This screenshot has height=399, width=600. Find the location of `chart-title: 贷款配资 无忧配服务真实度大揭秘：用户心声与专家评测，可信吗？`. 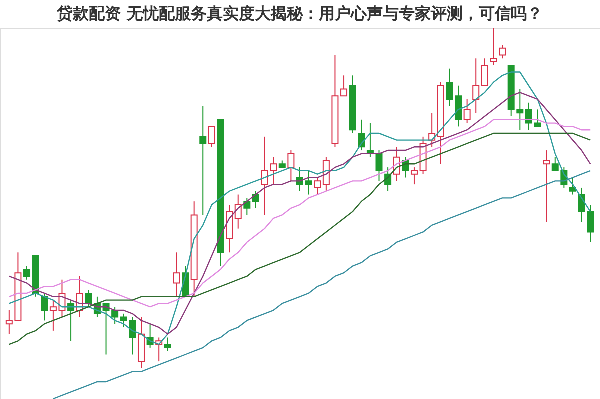

chart-title: 贷款配资 无忧配服务真实度大揭秘：用户心声与专家评测，可信吗？ is located at coordinates (299, 13).